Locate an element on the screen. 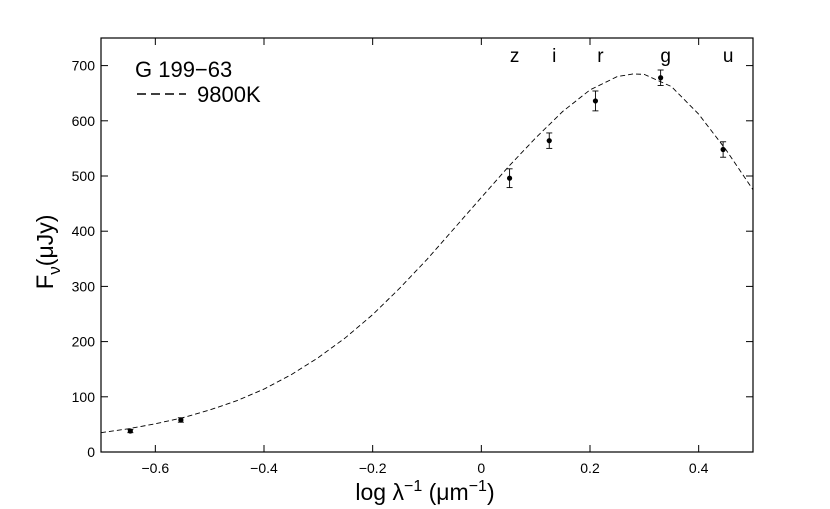 This screenshot has width=830, height=509. band-label-r: r is located at coordinates (600, 56).